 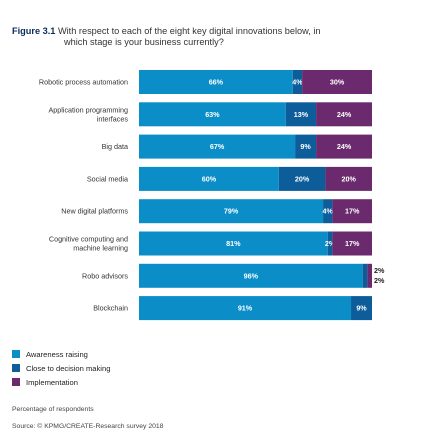 What do you see at coordinates (57, 354) in the screenshot?
I see `legend-label-awareness: Awareness raising` at bounding box center [57, 354].